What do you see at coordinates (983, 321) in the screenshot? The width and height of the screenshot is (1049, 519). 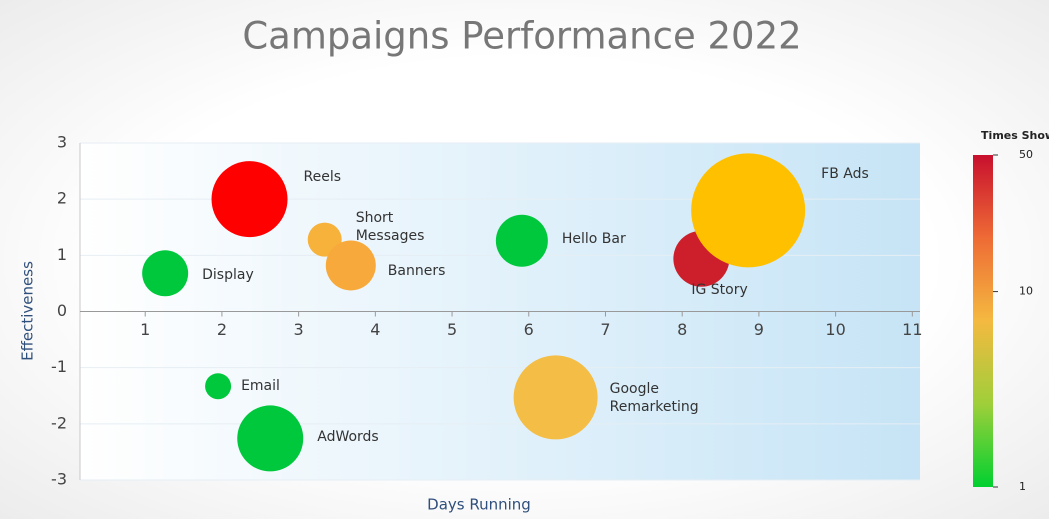 I see `colorbar` at bounding box center [983, 321].